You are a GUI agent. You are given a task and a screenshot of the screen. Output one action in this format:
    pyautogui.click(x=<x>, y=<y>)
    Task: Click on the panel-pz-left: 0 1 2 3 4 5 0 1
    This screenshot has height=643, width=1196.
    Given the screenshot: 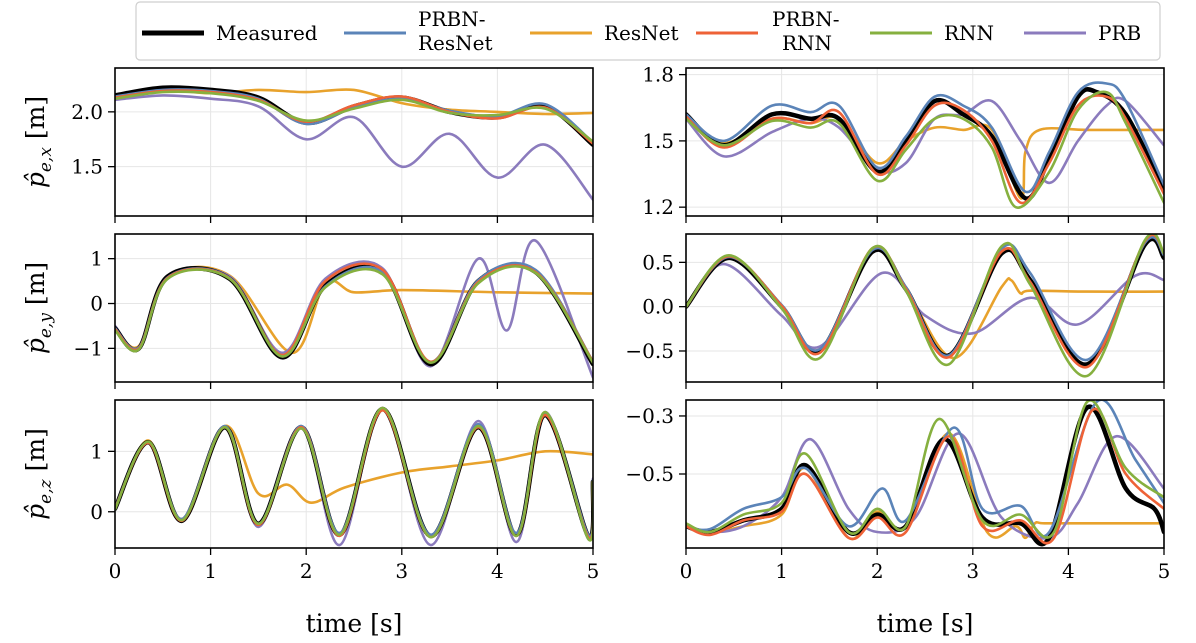 What is the action you would take?
    pyautogui.click(x=345, y=491)
    